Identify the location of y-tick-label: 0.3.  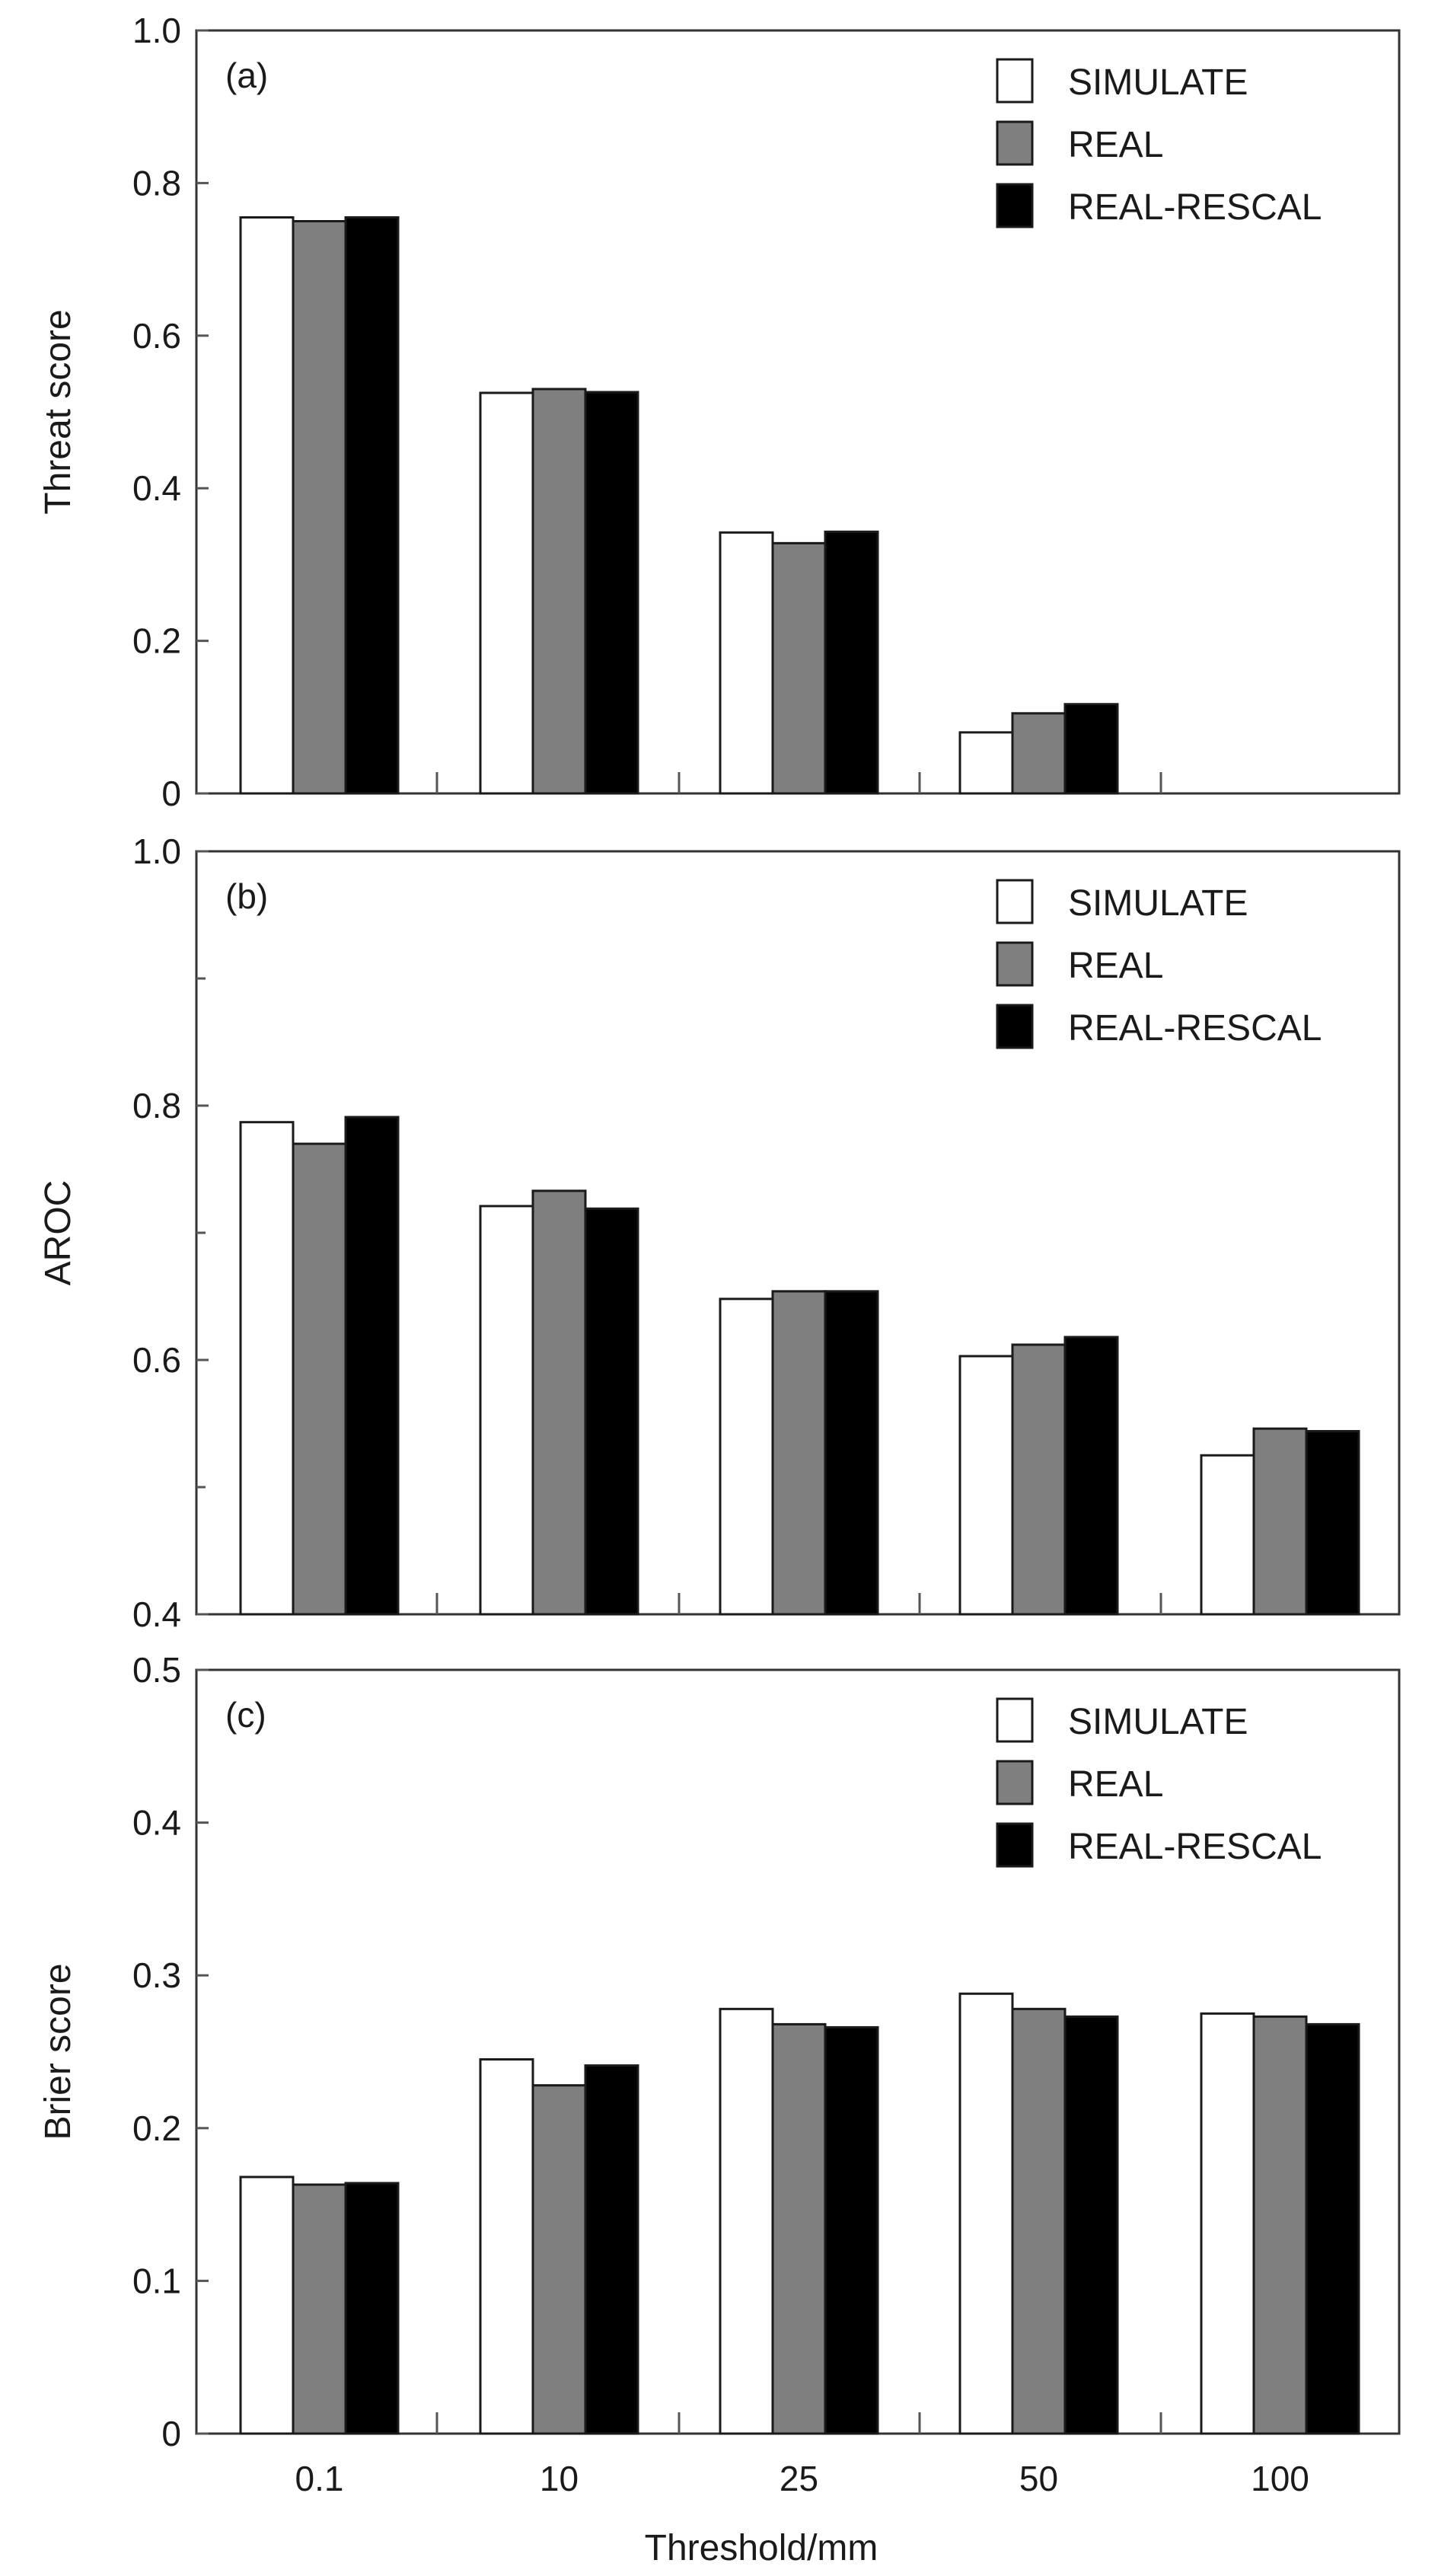
(156, 1975).